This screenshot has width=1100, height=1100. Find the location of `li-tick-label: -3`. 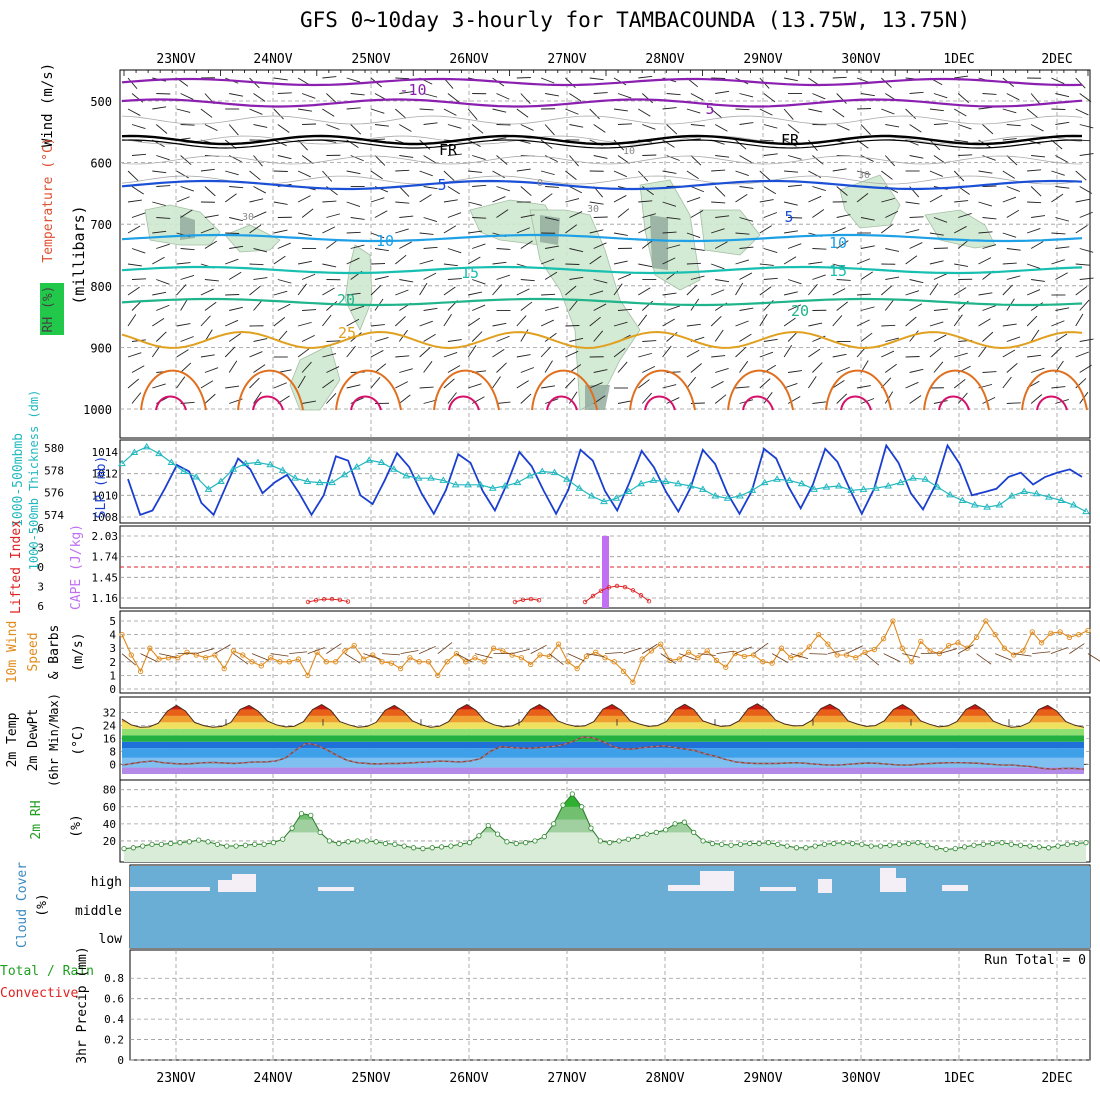

li-tick-label: -3 is located at coordinates (37, 548).